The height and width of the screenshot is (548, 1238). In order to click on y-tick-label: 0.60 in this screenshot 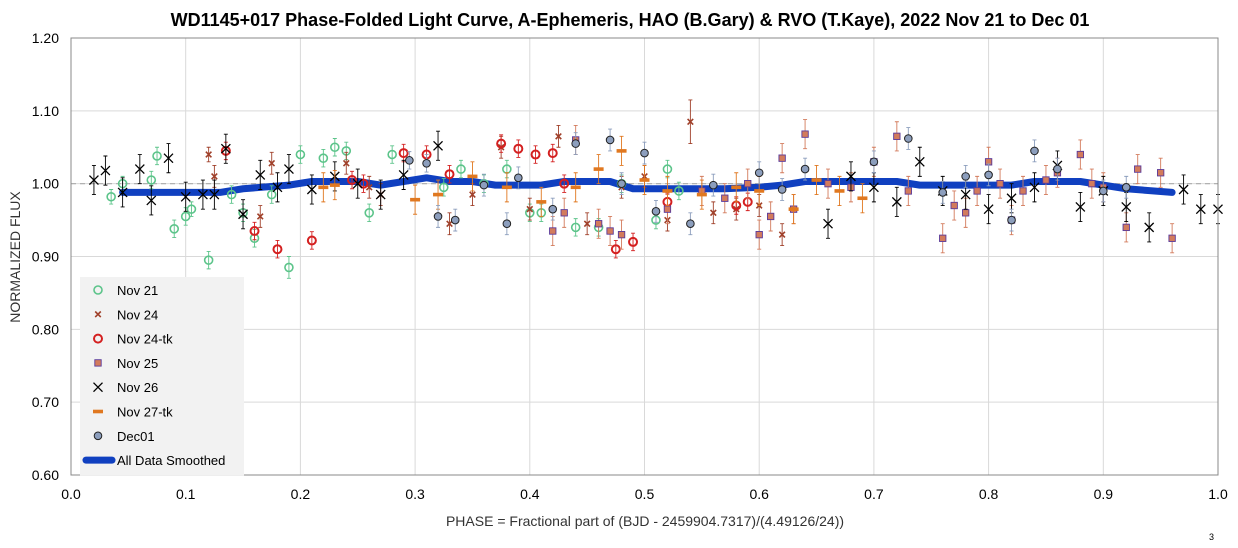, I will do `click(45, 475)`.